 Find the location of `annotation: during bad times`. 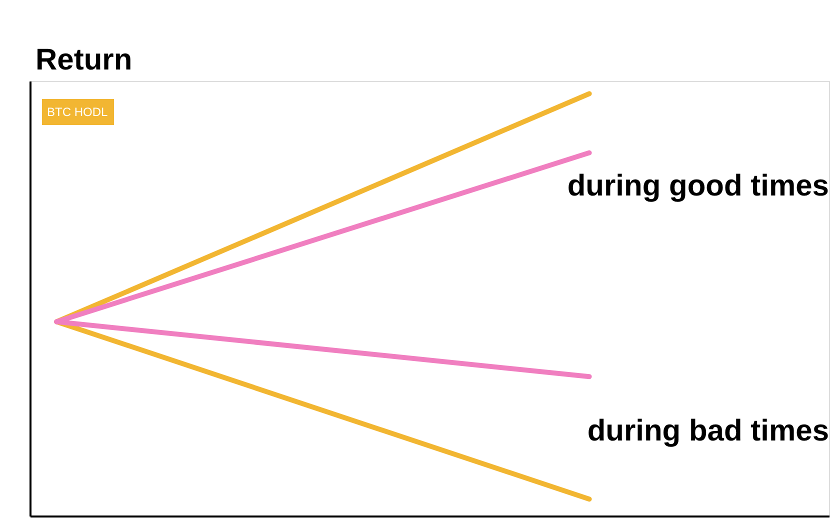

annotation: during bad times is located at coordinates (708, 431).